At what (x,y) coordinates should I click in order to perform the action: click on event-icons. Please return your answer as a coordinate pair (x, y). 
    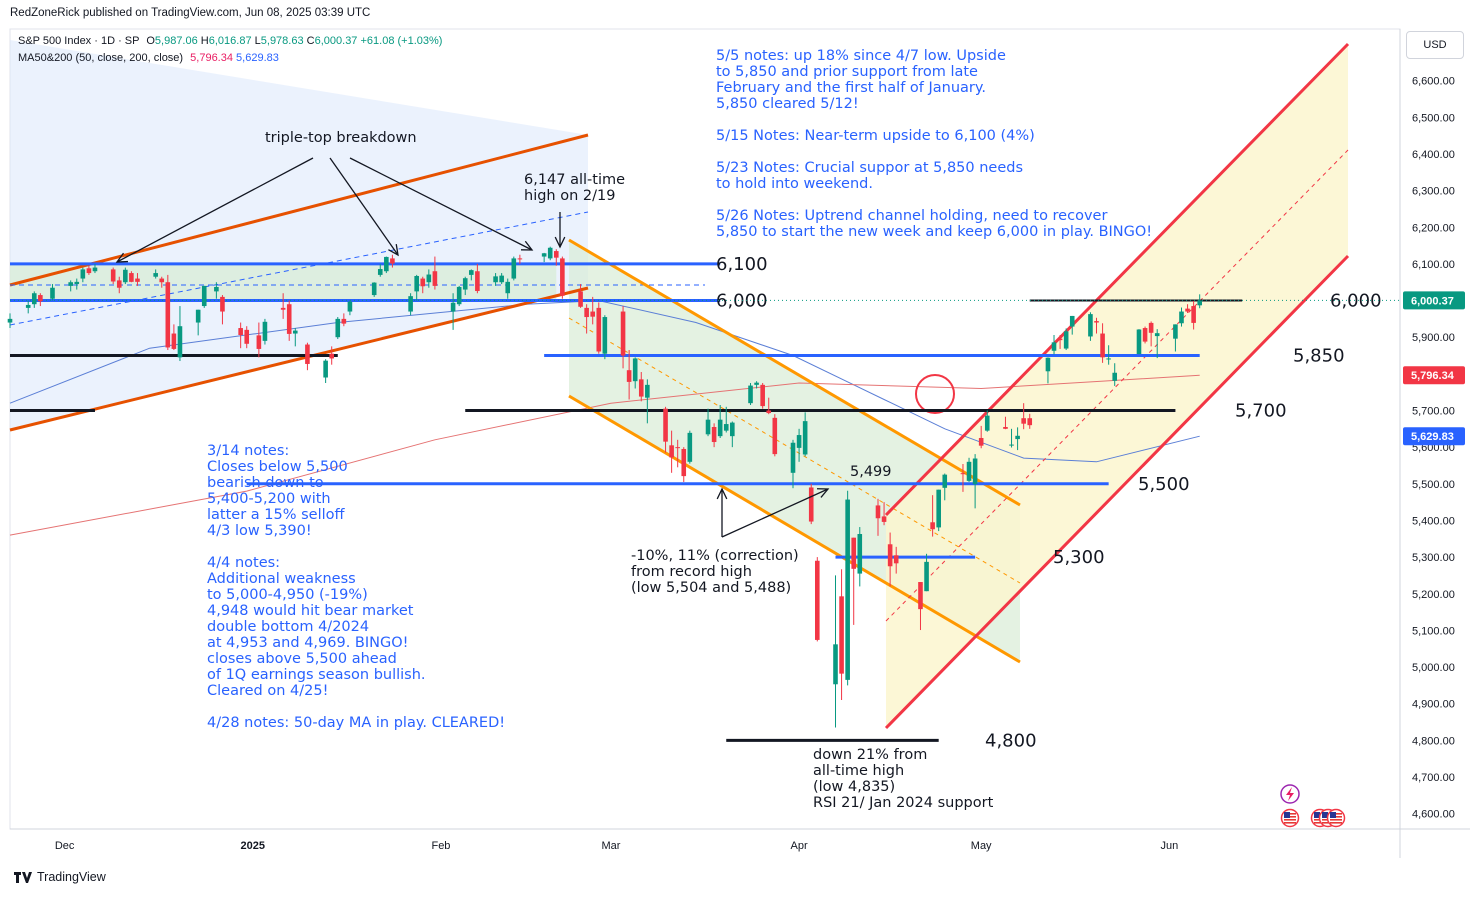
    Looking at the image, I should click on (1313, 806).